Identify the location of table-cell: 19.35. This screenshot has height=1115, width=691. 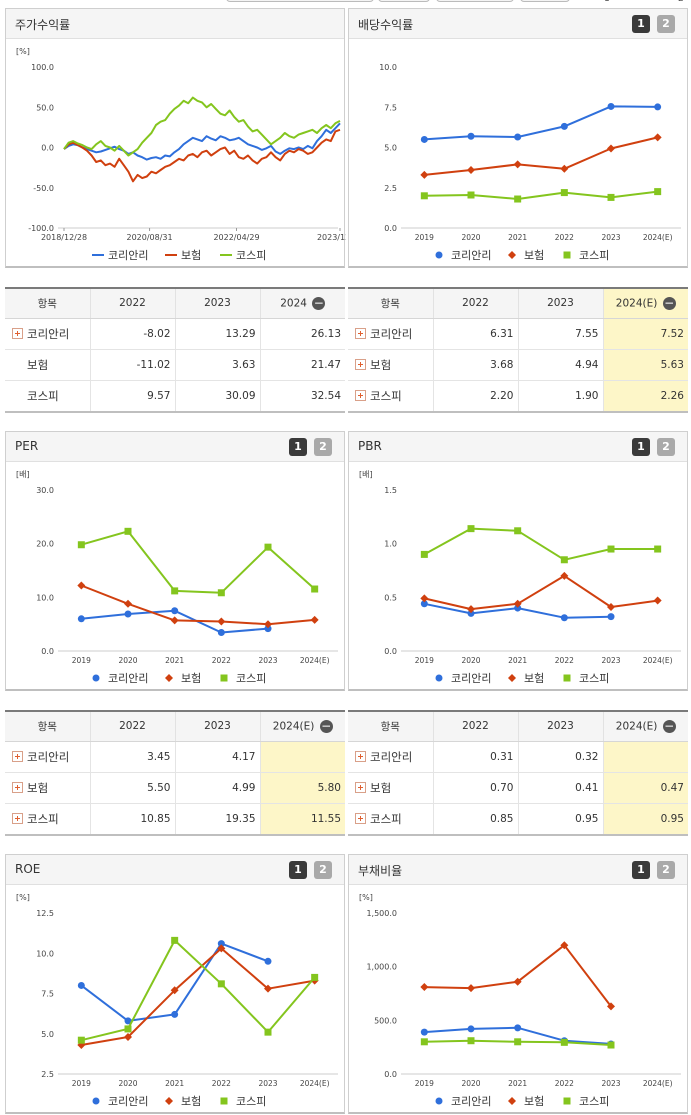
(217, 818).